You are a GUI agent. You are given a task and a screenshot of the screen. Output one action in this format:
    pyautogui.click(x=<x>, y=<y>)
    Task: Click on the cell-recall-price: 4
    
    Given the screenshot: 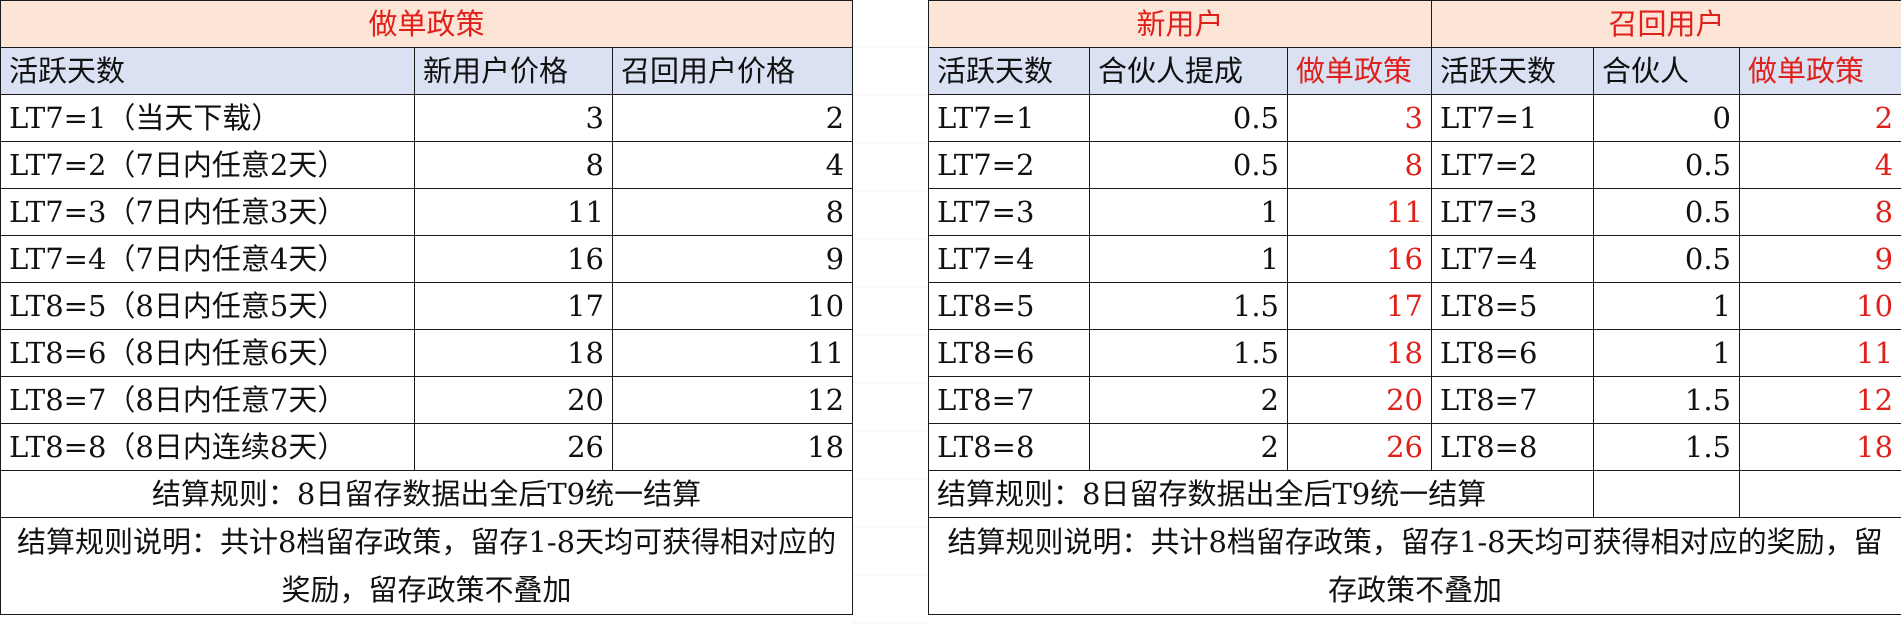 What is the action you would take?
    pyautogui.click(x=732, y=165)
    